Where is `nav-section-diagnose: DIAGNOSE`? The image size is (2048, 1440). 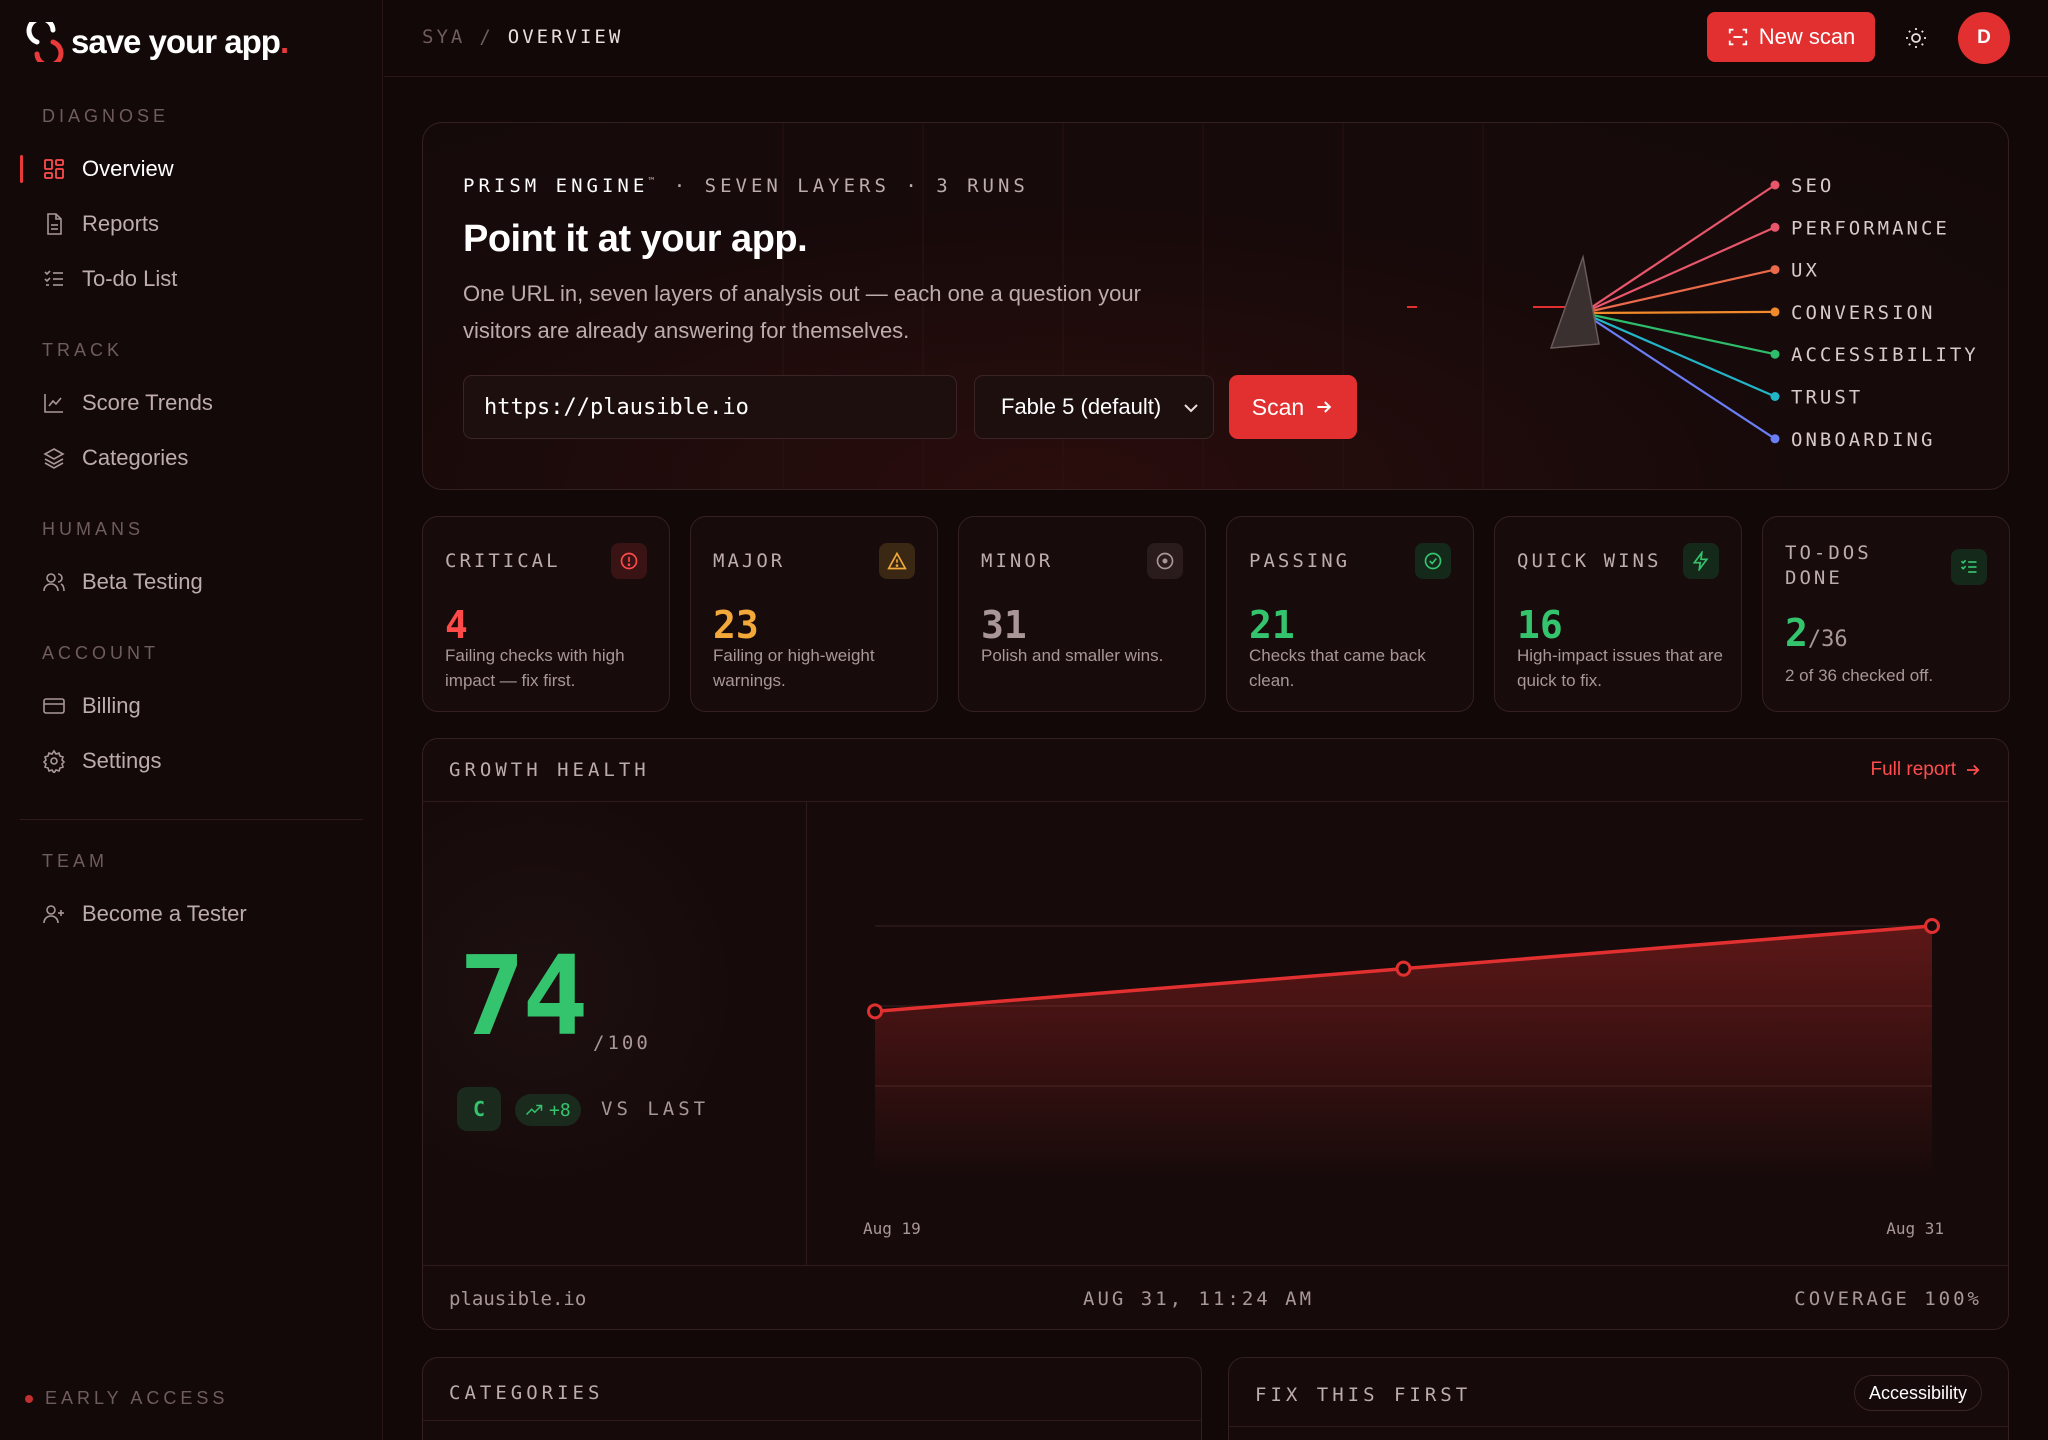 nav-section-diagnose: DIAGNOSE is located at coordinates (106, 116).